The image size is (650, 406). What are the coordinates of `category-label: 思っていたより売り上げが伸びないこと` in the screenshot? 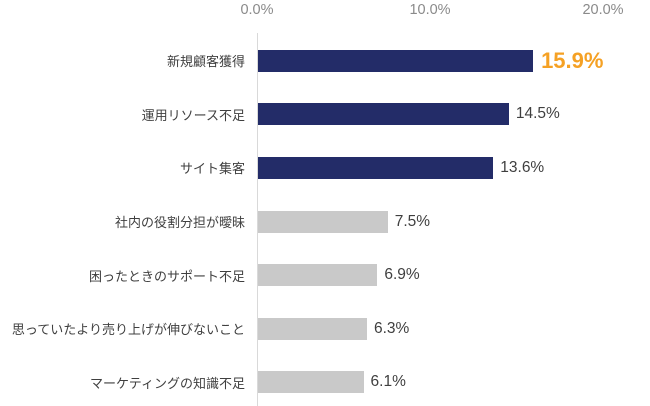 It's located at (128, 330).